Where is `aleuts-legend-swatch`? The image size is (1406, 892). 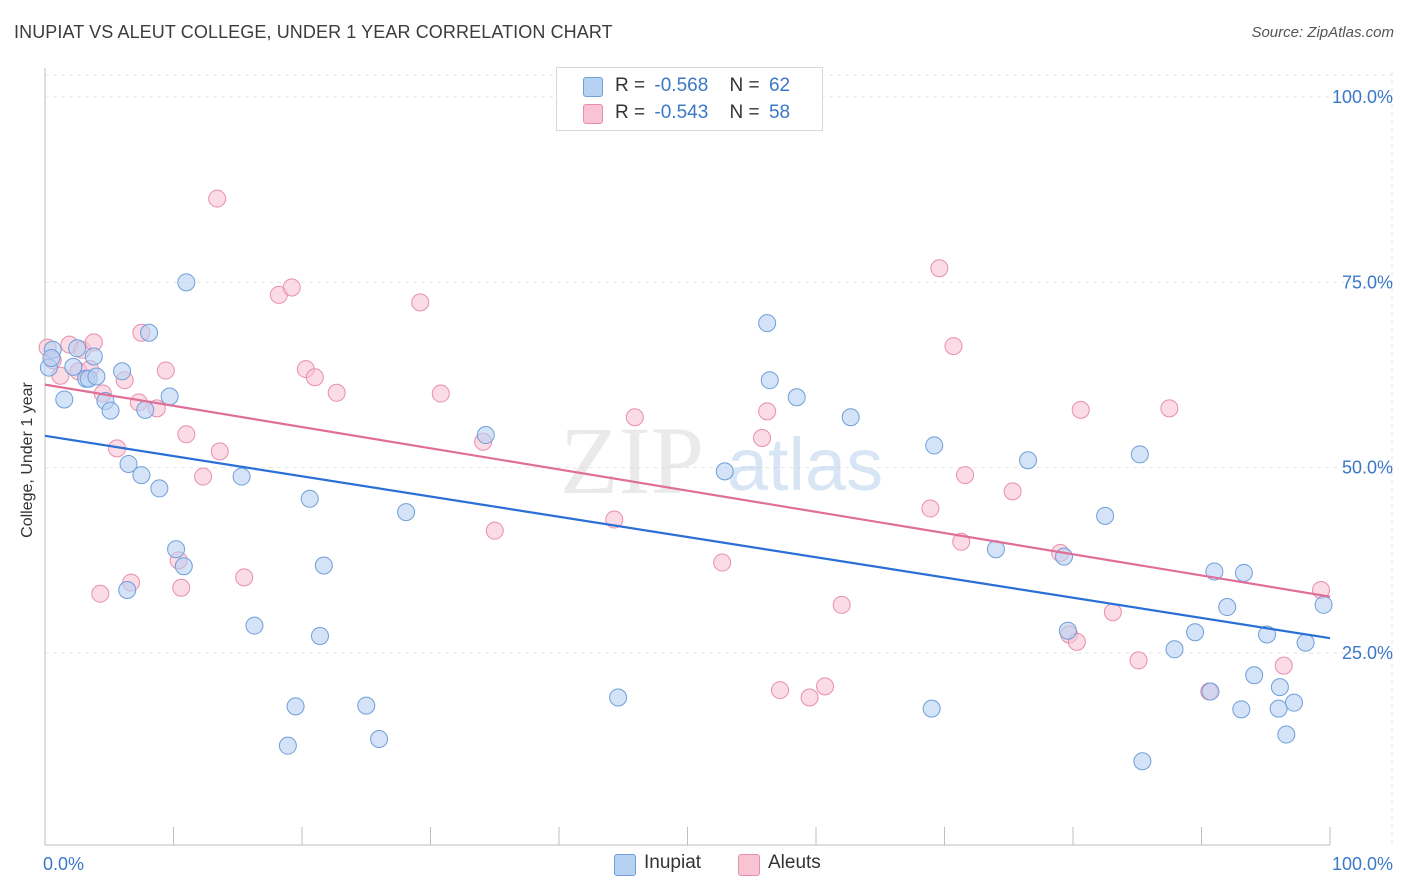
aleuts-legend-swatch is located at coordinates (749, 865).